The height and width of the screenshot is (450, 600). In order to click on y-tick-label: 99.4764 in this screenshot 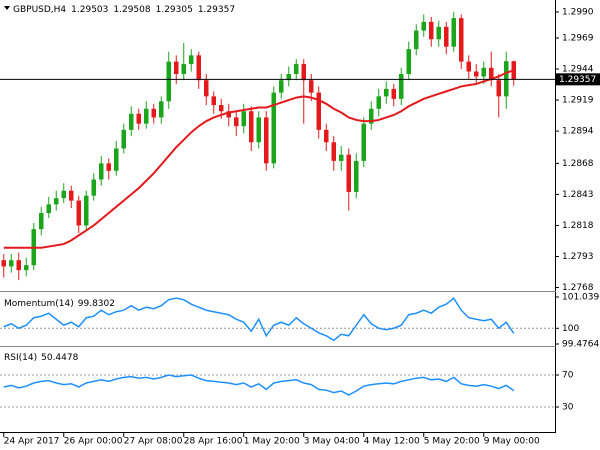, I will do `click(580, 345)`.